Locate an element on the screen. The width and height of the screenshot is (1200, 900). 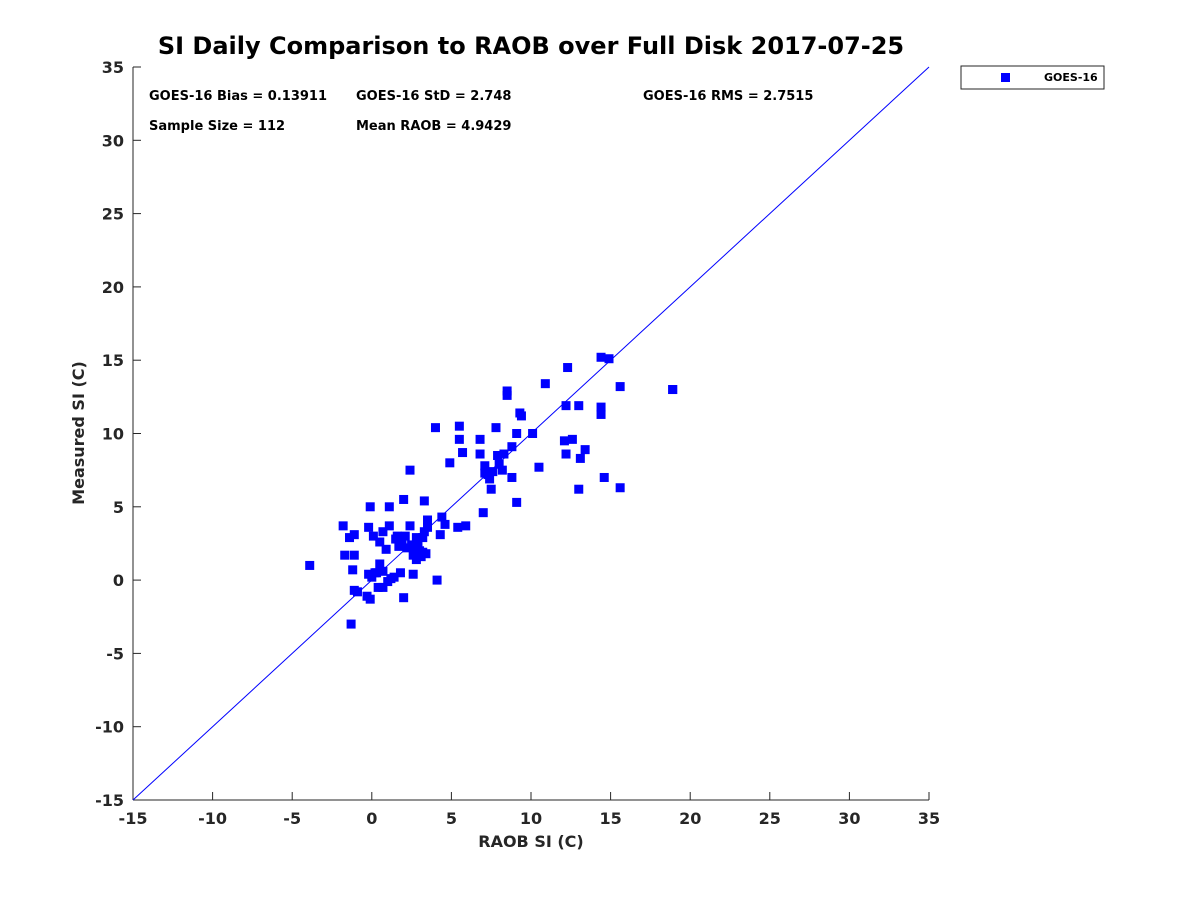
x-tick-label: 10 is located at coordinates (531, 818).